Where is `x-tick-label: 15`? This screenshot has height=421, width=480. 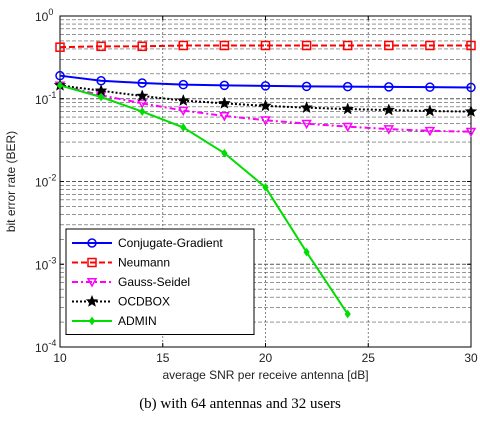
x-tick-label: 15 is located at coordinates (163, 358).